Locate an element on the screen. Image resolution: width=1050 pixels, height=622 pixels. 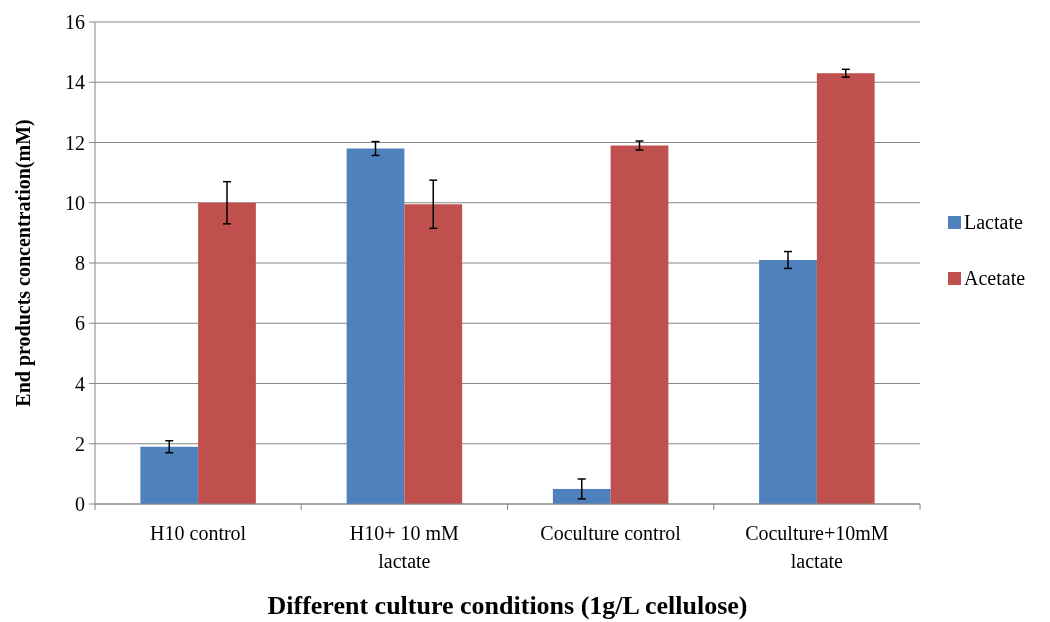
x-tick-label: H10 control is located at coordinates (198, 533).